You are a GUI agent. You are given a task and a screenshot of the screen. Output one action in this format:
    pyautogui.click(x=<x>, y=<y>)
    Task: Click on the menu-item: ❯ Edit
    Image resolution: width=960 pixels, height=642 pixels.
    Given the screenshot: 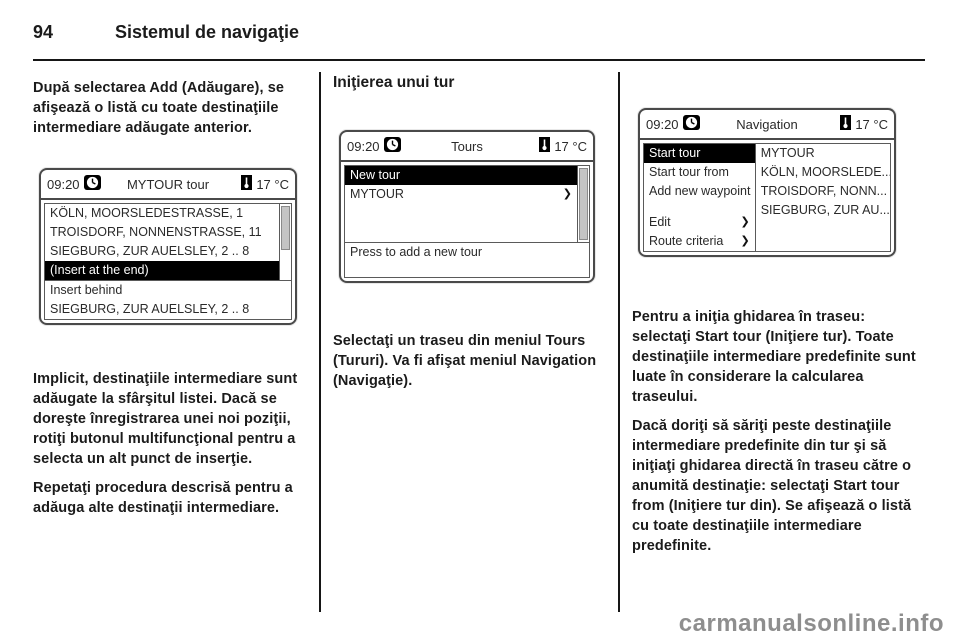 What is the action you would take?
    pyautogui.click(x=699, y=222)
    